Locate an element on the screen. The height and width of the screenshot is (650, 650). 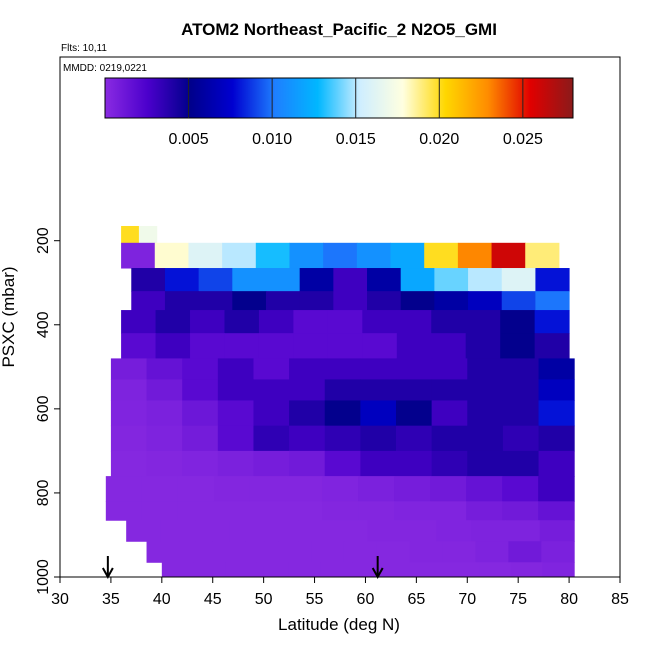
mmdd-label: MMDD: 0219,0221 is located at coordinates (105, 68).